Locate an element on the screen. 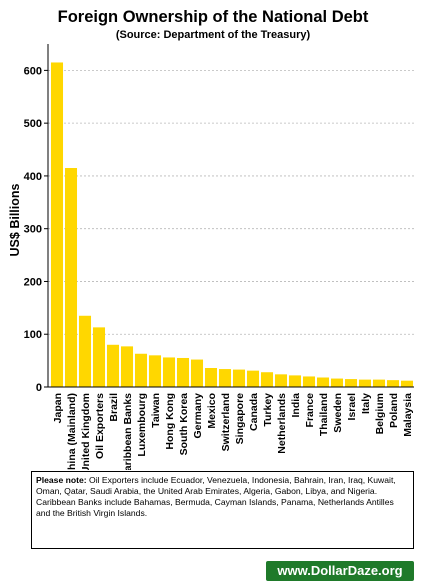 This screenshot has width=422, height=585. y-tick-label: 400 is located at coordinates (33, 177).